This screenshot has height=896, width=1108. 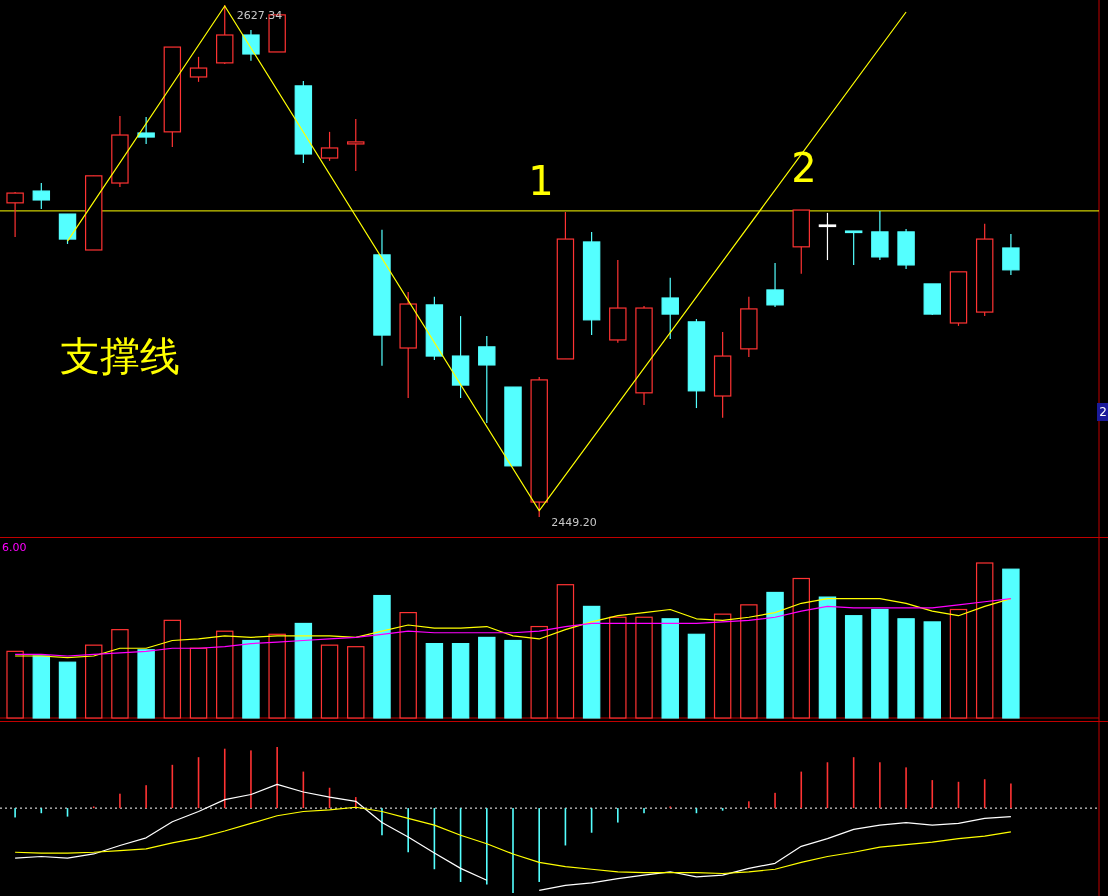 What do you see at coordinates (259, 15) in the screenshot?
I see `annotation: 2627.34` at bounding box center [259, 15].